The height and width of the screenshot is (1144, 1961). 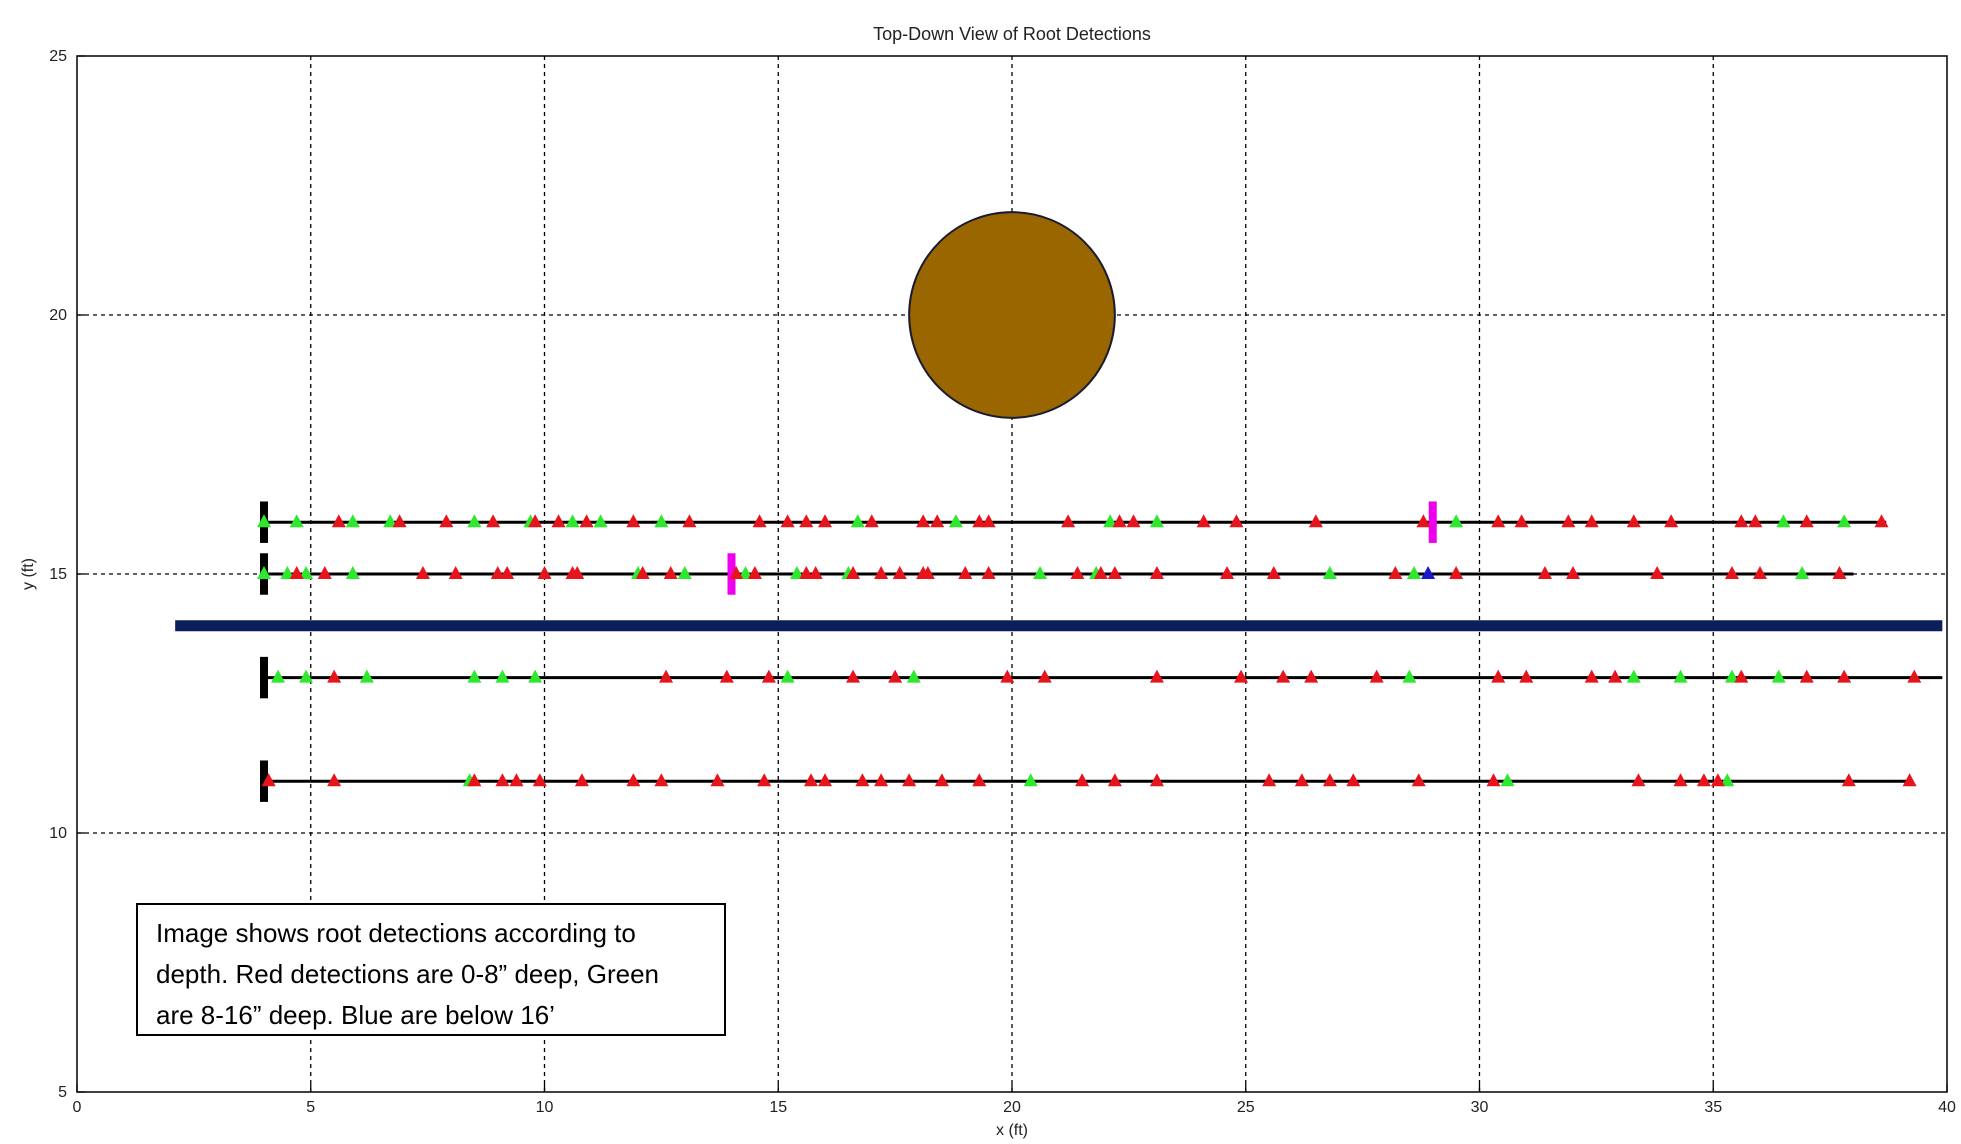 I want to click on y-tick-label: 5, so click(x=62, y=1092).